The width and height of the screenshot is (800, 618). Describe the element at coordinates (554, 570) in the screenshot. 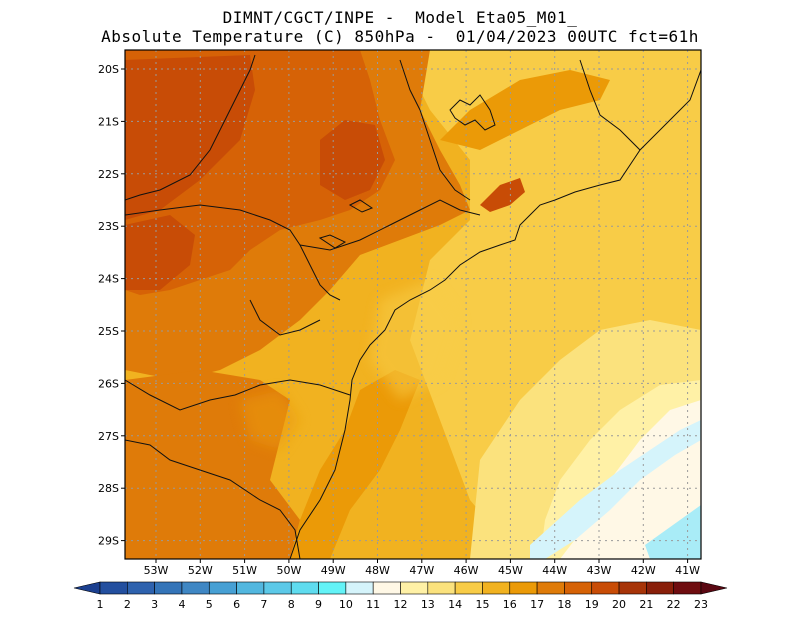

I see `lon-tick-label: 44W` at that location.